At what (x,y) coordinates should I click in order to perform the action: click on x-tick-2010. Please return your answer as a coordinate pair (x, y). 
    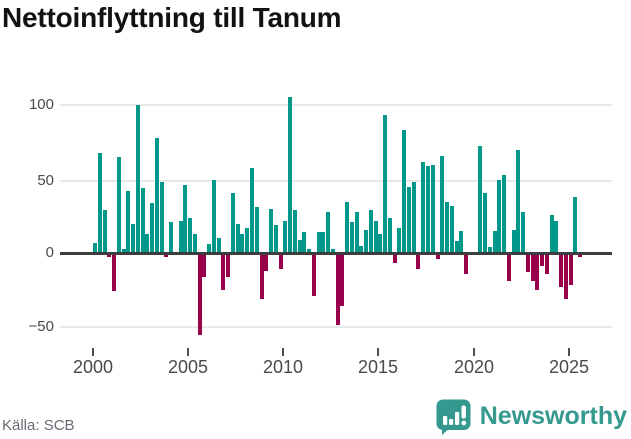
    Looking at the image, I should click on (283, 352).